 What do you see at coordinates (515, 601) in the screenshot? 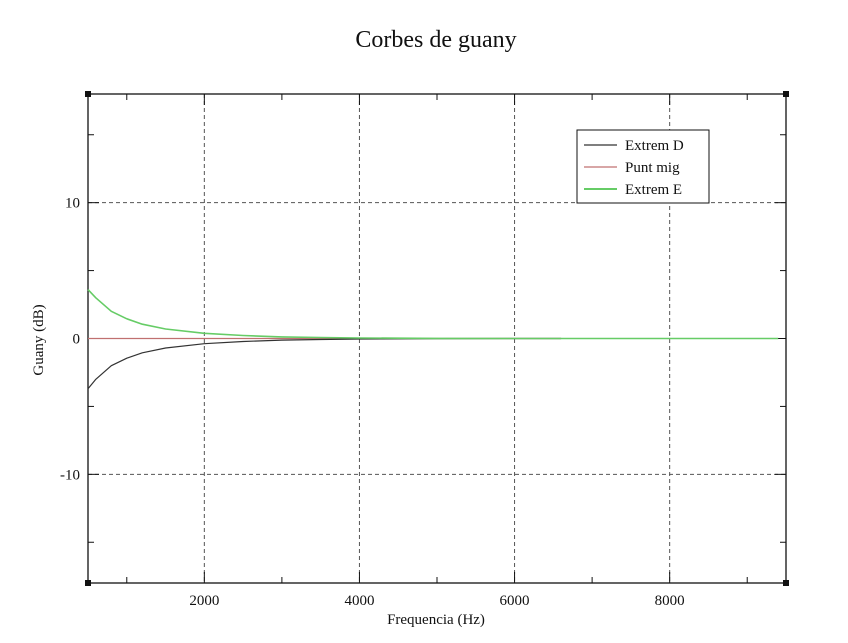
I see `x-tick-label: 6000` at bounding box center [515, 601].